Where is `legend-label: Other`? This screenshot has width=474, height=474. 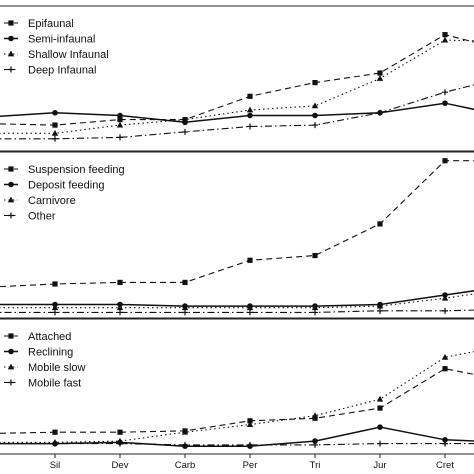 legend-label: Other is located at coordinates (42, 217).